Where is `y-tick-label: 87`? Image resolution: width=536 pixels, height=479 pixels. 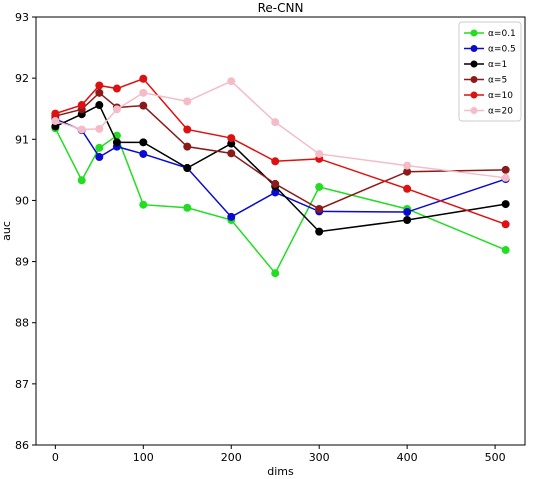 y-tick-label: 87 is located at coordinates (22, 384).